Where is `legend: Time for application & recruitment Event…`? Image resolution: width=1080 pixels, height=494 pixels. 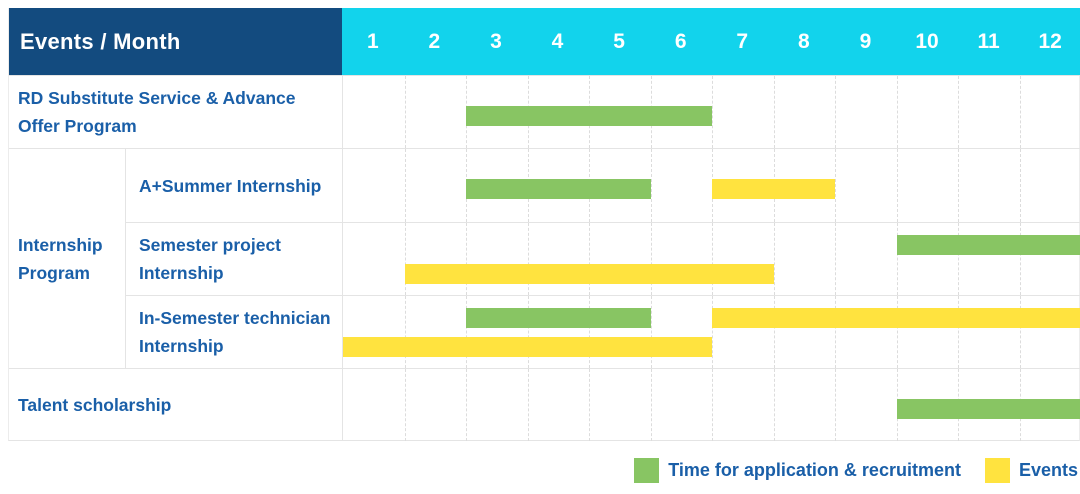
legend: Time for application & recruitment Event… is located at coordinates (539, 470).